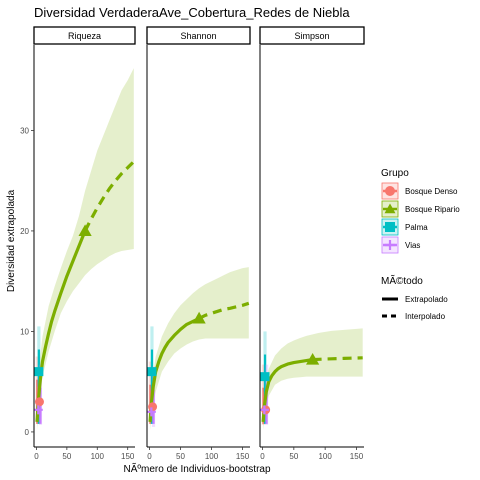 This screenshot has width=480, height=480. What do you see at coordinates (24, 231) in the screenshot?
I see `y-tick-label: 20` at bounding box center [24, 231].